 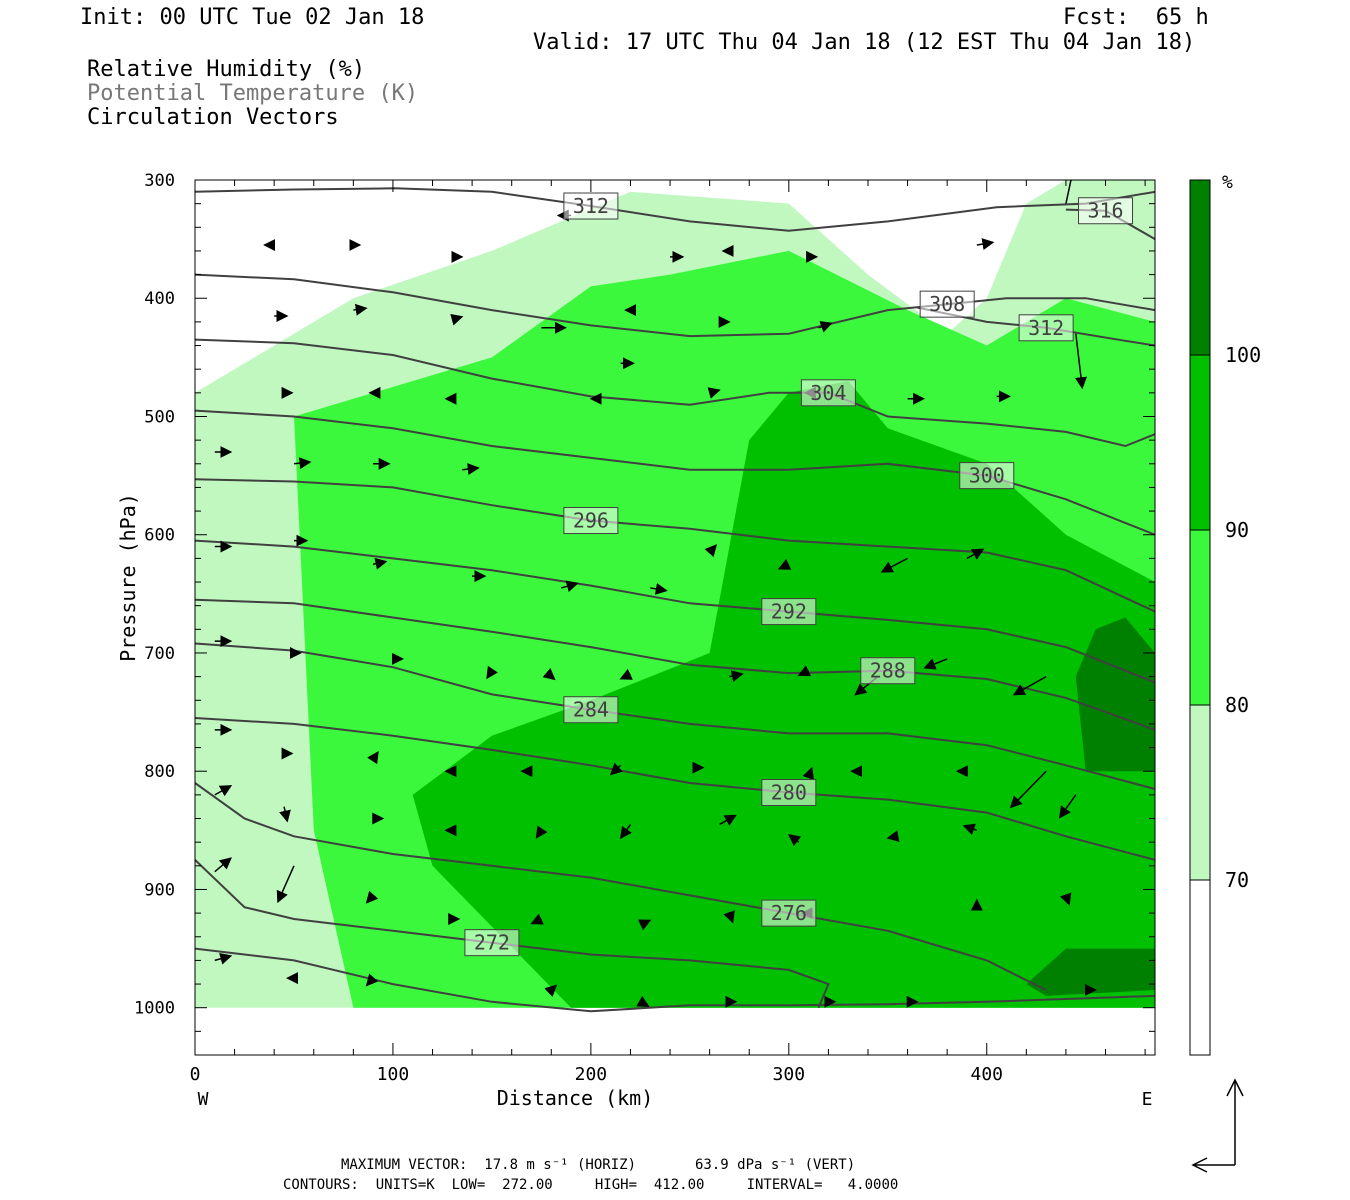 What do you see at coordinates (1227, 182) in the screenshot?
I see `colorbar-unit: %` at bounding box center [1227, 182].